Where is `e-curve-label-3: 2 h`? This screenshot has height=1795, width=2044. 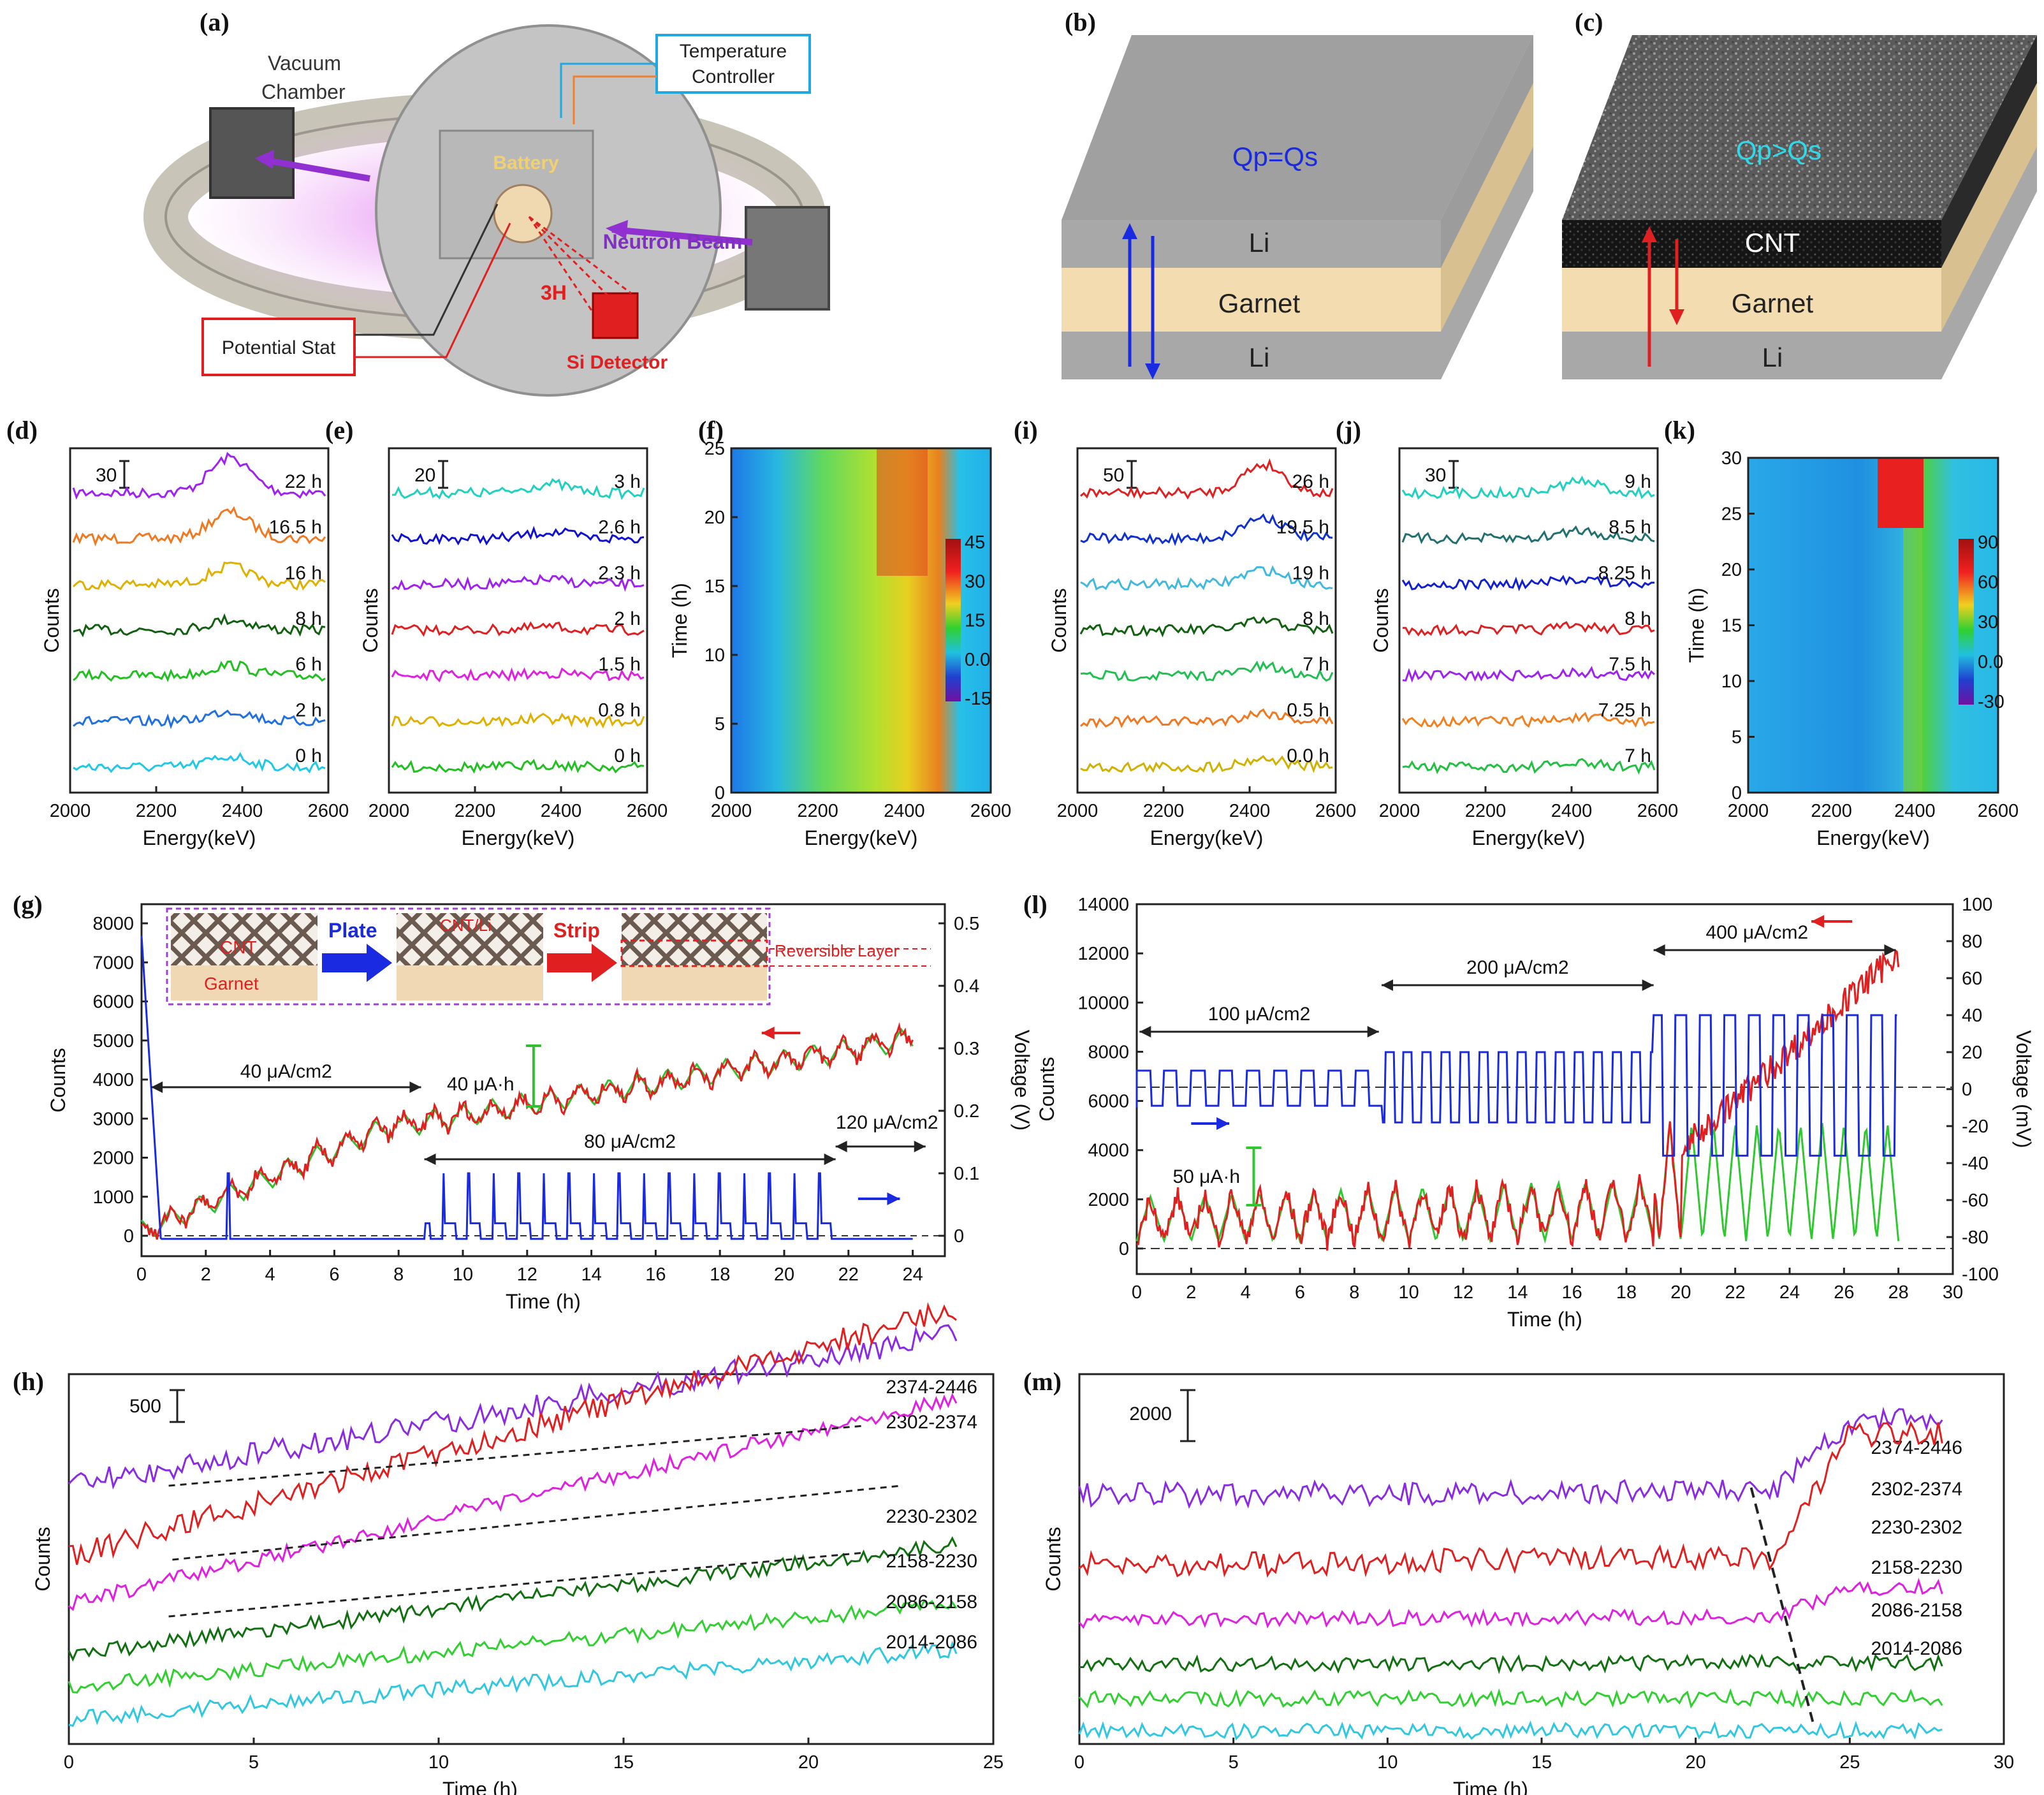
e-curve-label-3: 2 h is located at coordinates (628, 619).